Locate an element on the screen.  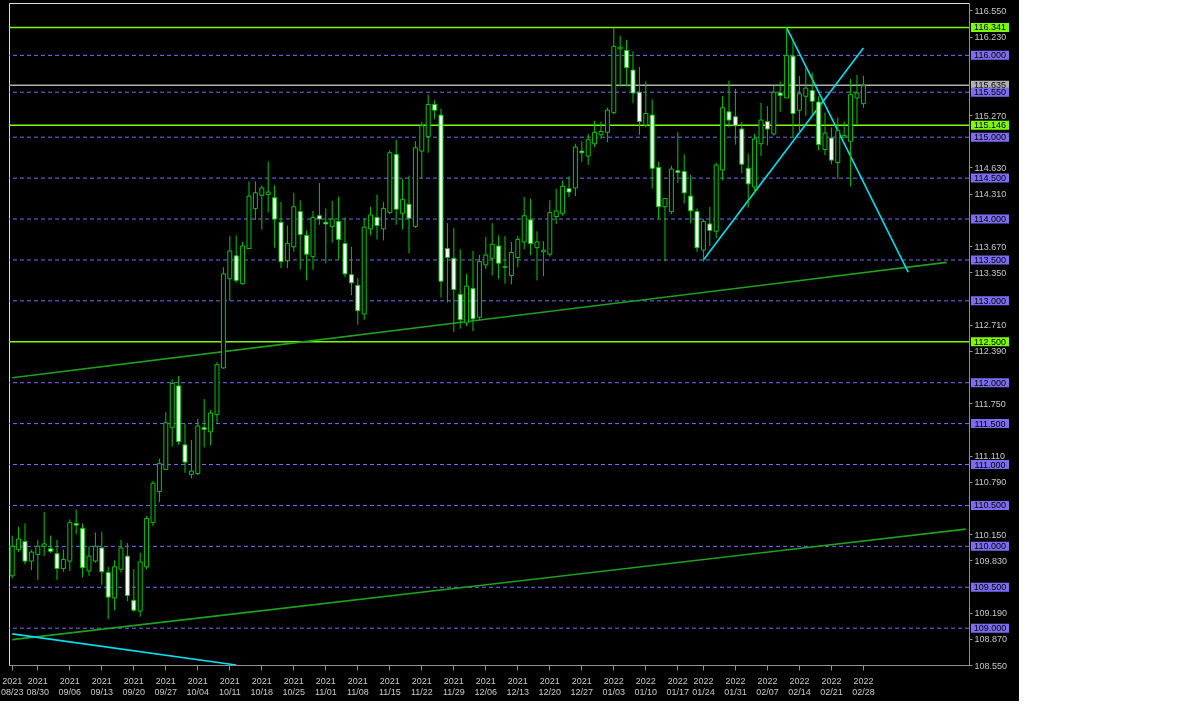
x-tick-label: 2021 11/22 is located at coordinates (421, 686).